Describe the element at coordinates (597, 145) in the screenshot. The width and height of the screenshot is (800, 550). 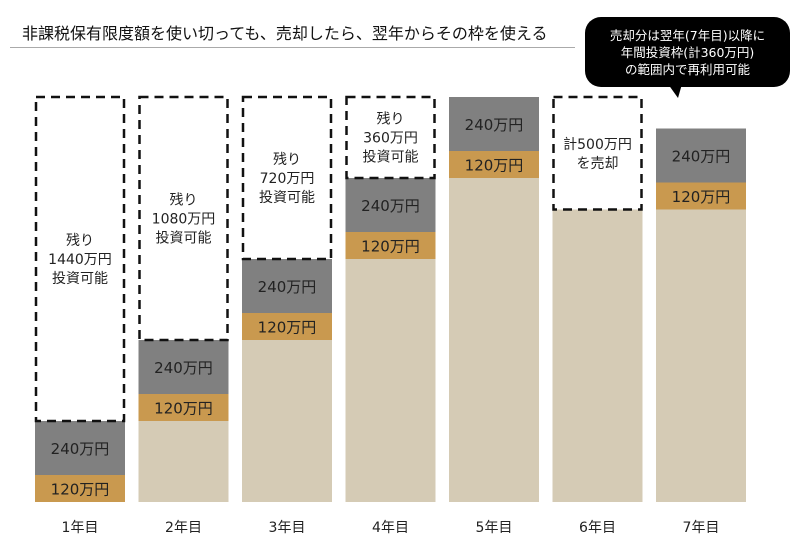
I see `remaining-label: 計500万円` at that location.